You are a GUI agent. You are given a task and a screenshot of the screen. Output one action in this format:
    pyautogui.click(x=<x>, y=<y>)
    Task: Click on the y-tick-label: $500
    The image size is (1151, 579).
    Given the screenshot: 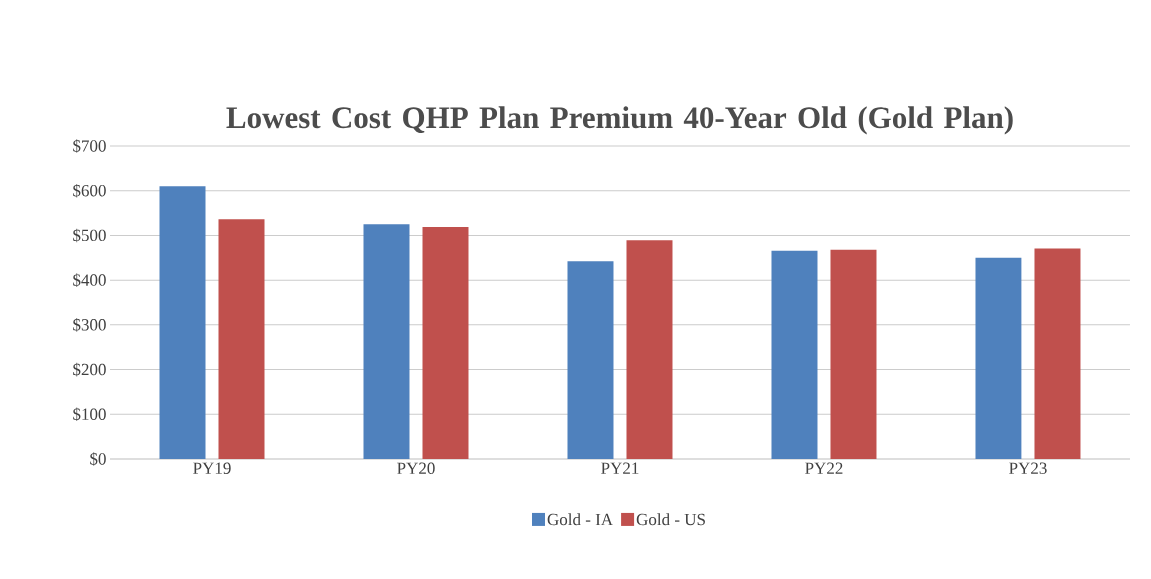 What is the action you would take?
    pyautogui.click(x=89, y=235)
    